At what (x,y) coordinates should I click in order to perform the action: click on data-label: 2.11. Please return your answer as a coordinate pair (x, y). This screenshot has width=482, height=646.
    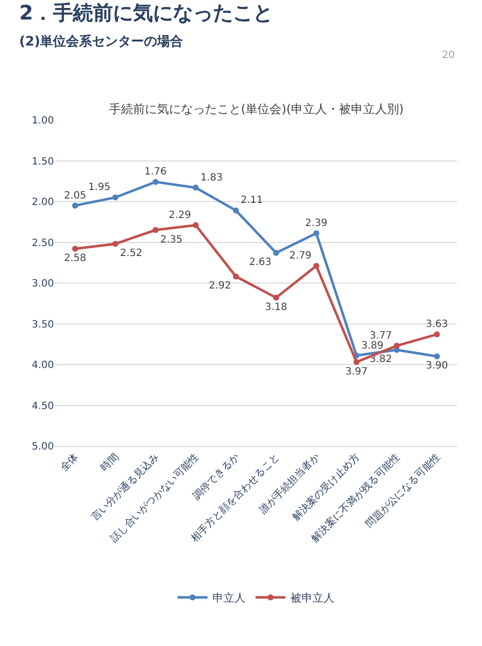
    Looking at the image, I should click on (251, 200).